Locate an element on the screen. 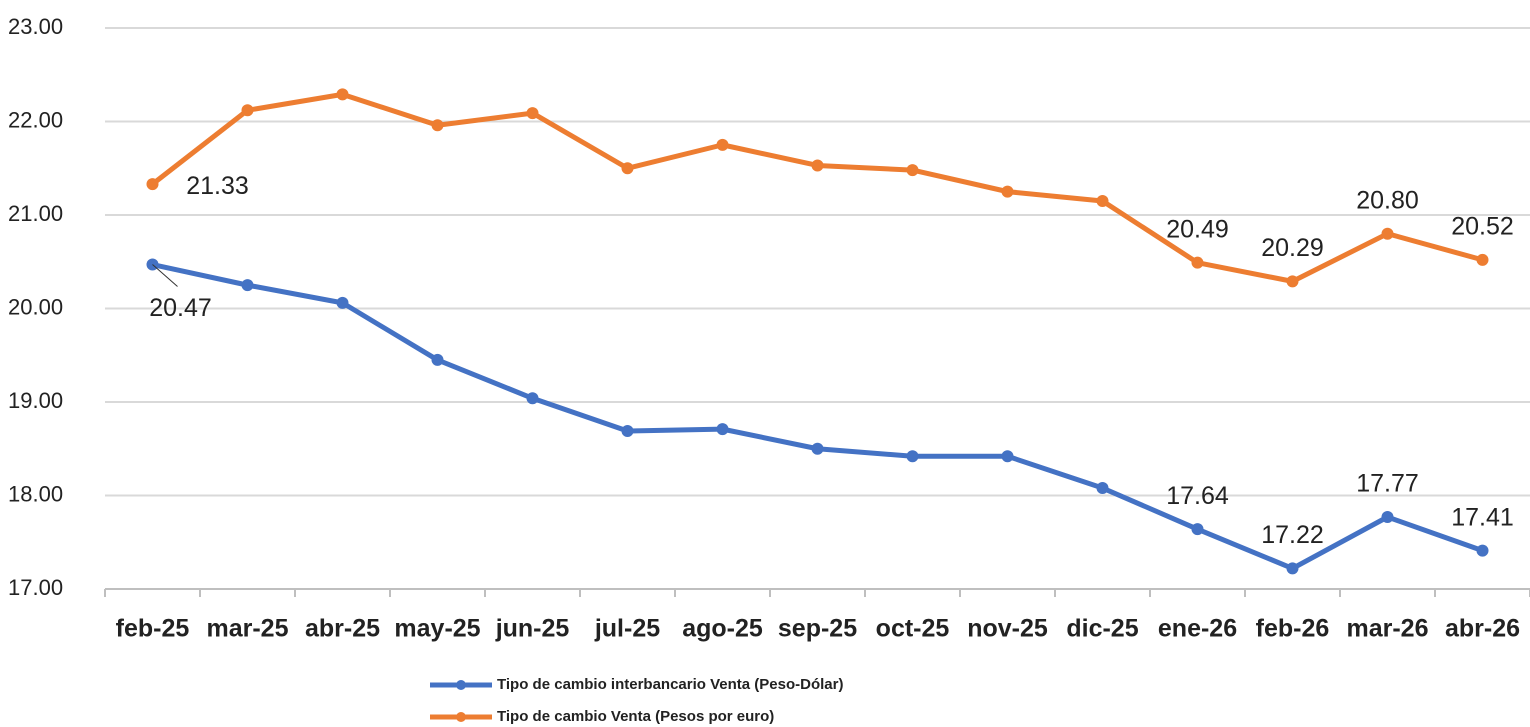  x-tick-label: jun-25 is located at coordinates (532, 629).